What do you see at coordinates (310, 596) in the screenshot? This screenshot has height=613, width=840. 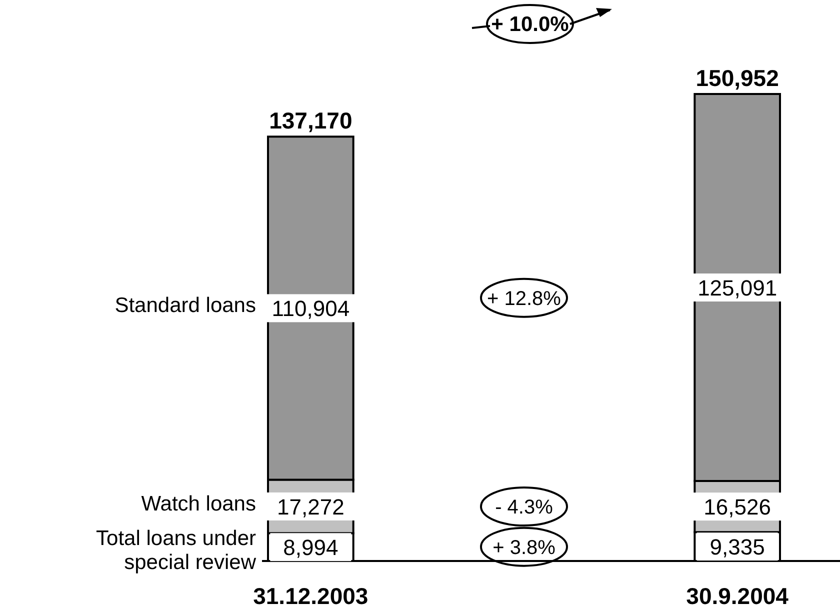 I see `x-tick-label: 31.12.2003` at bounding box center [310, 596].